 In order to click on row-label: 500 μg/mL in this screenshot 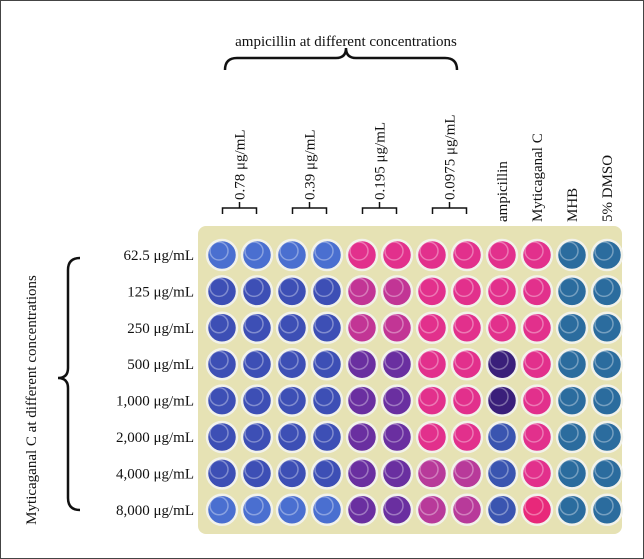, I will do `click(160, 365)`.